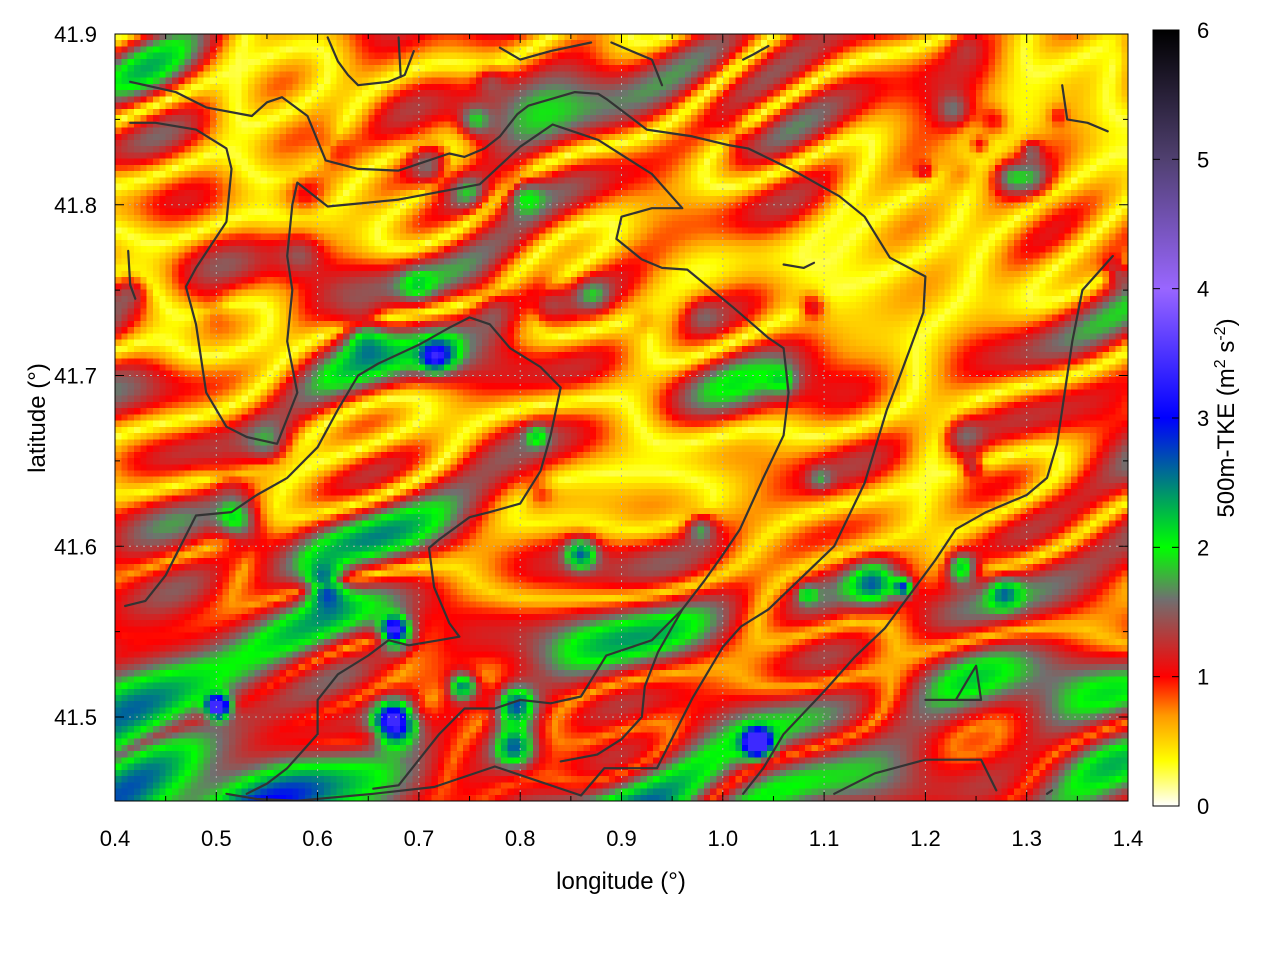 The image size is (1280, 960). Describe the element at coordinates (75, 205) in the screenshot. I see `y-tick-label: 41.8` at that location.